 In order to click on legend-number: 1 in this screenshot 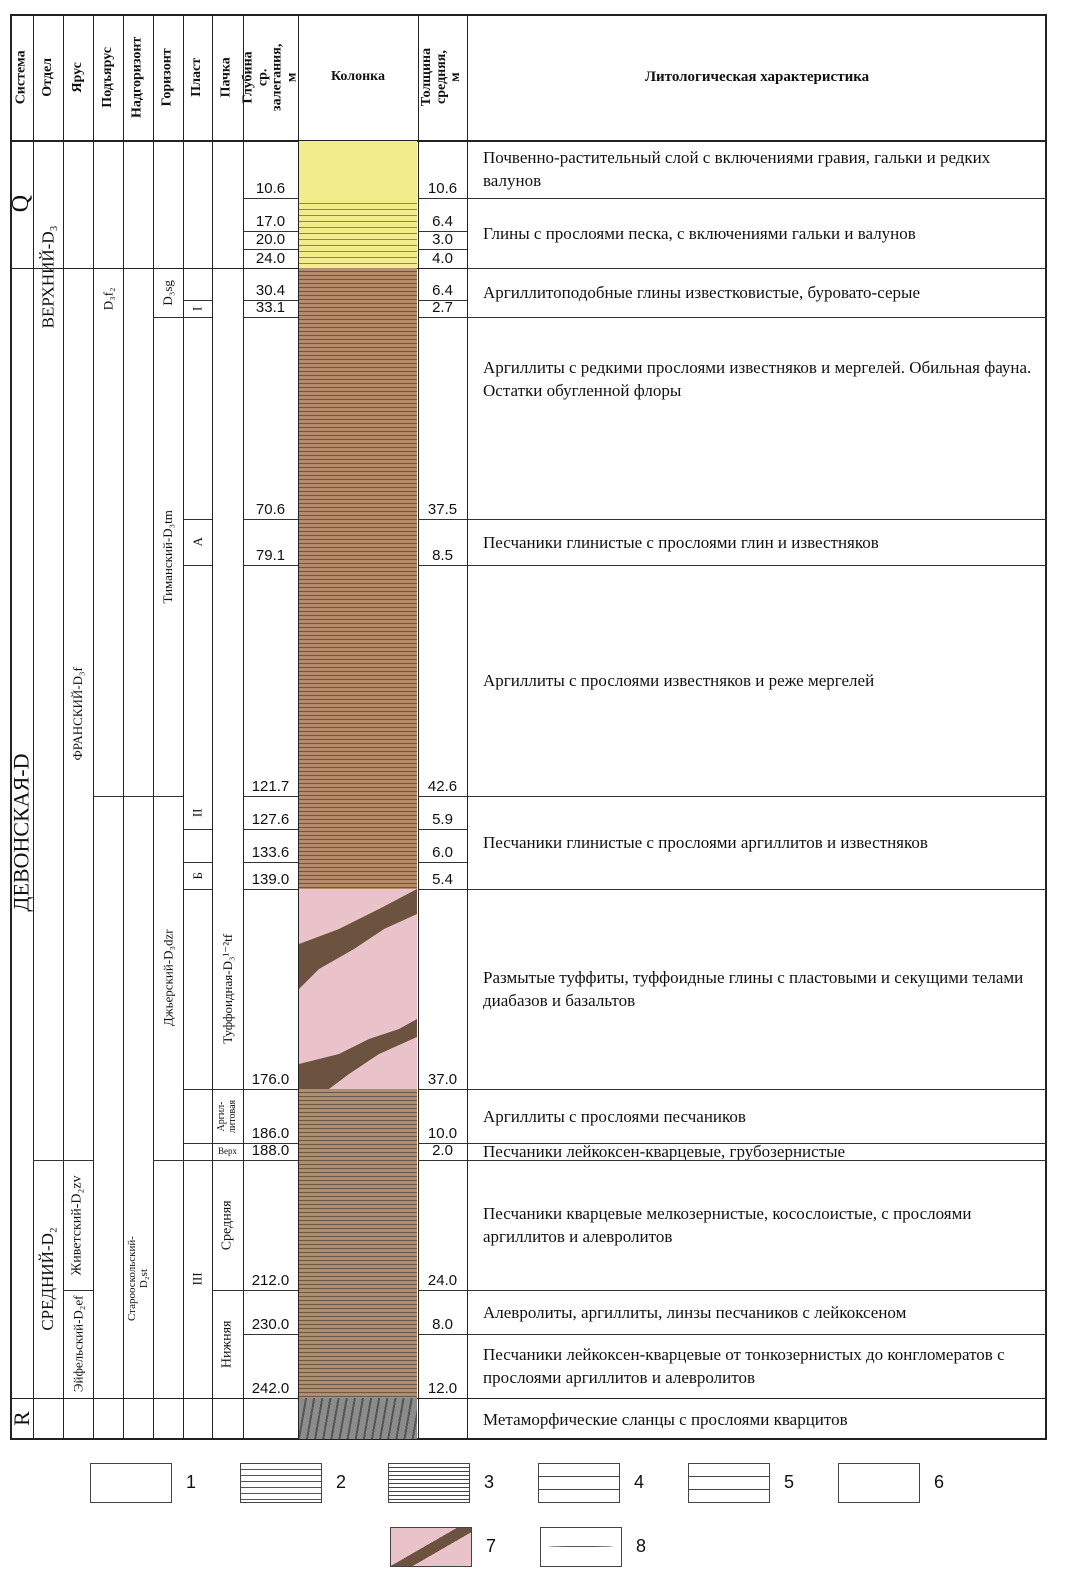, I will do `click(191, 1482)`.